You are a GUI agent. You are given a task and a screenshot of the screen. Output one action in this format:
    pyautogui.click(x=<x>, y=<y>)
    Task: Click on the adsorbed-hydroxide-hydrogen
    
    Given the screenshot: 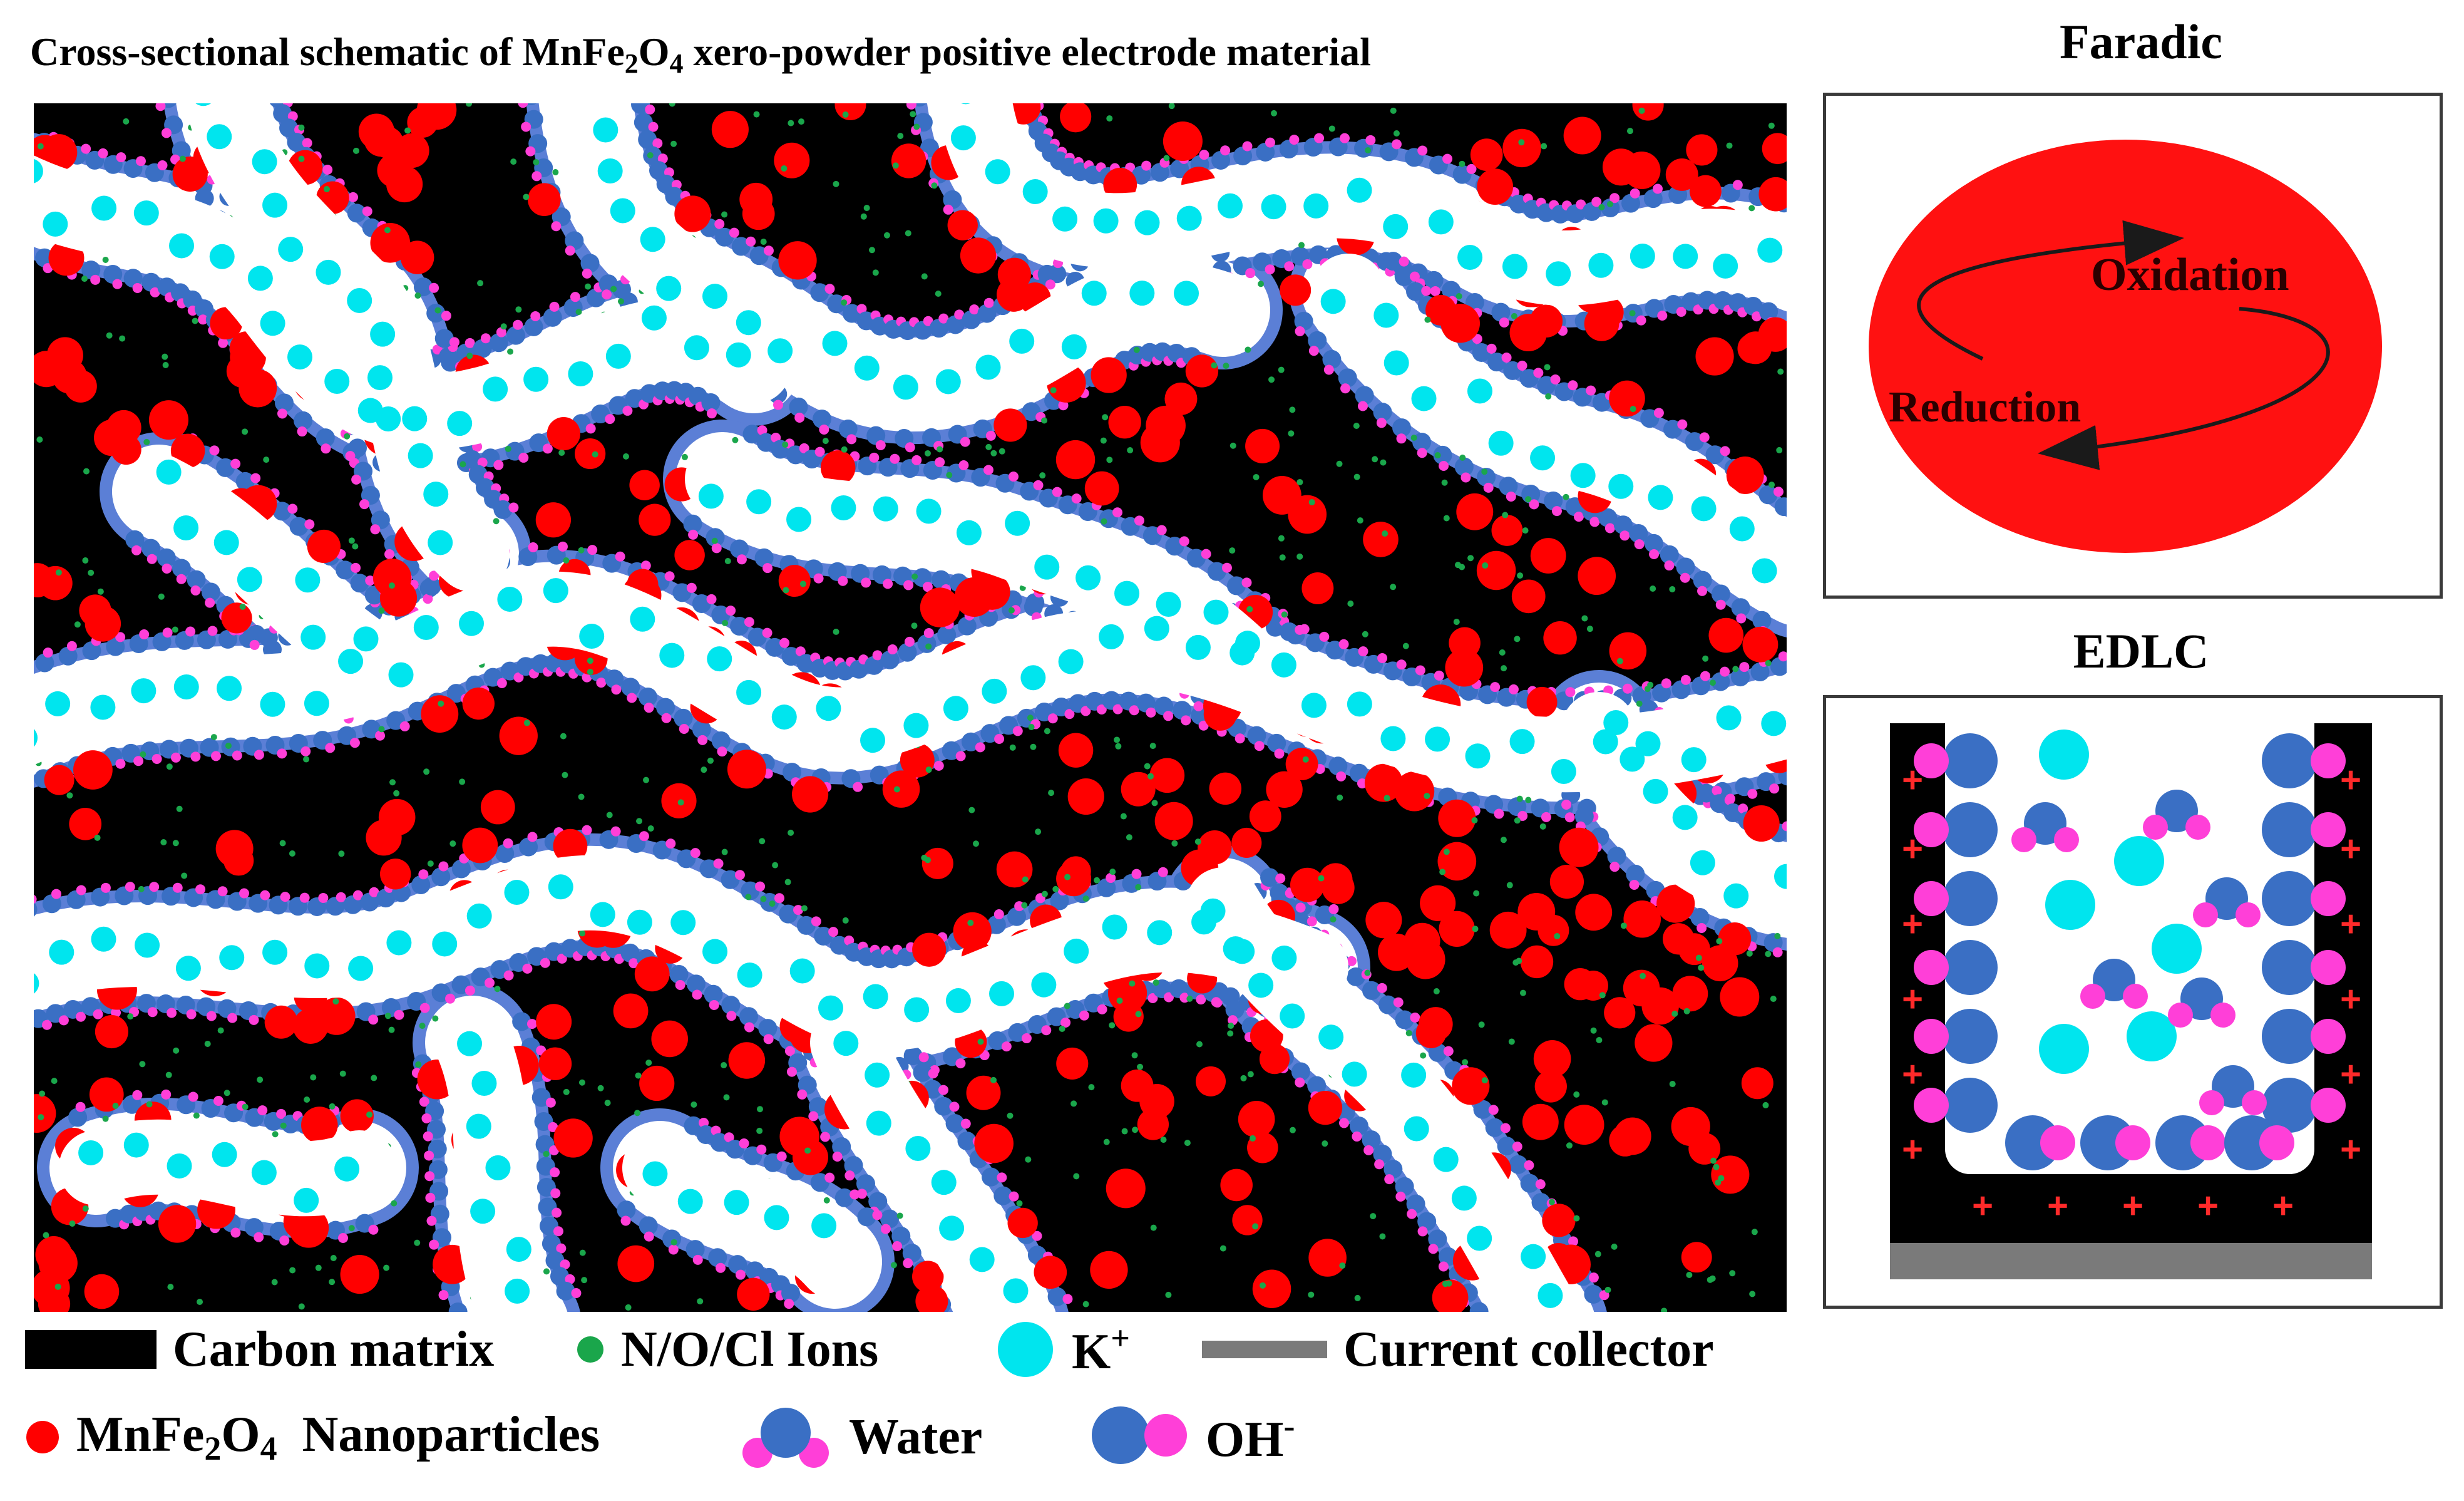 What is the action you would take?
    pyautogui.click(x=2328, y=968)
    